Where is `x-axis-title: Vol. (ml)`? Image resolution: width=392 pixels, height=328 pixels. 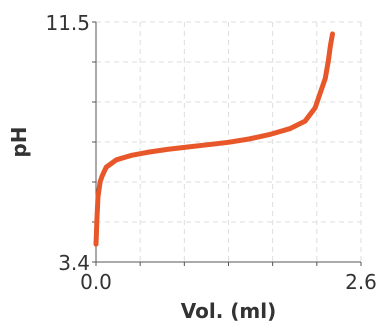 x-axis-title: Vol. (ml) is located at coordinates (229, 311).